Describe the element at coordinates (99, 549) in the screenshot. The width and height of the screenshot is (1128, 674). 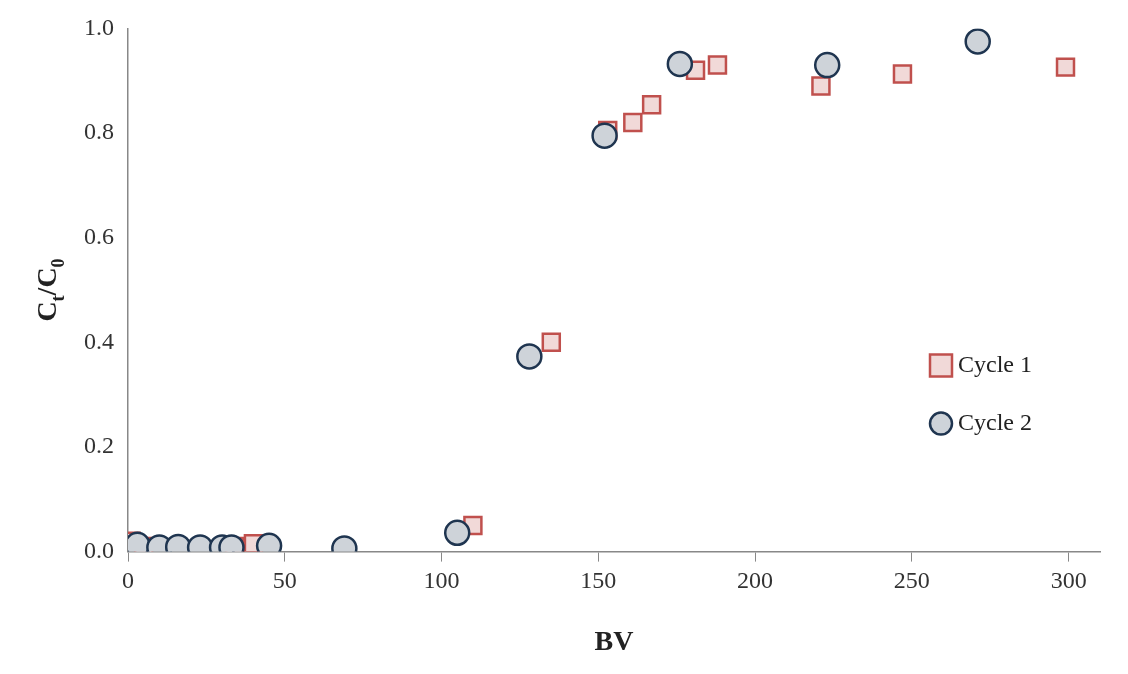
I see `y-tick-label: 0.0` at that location.